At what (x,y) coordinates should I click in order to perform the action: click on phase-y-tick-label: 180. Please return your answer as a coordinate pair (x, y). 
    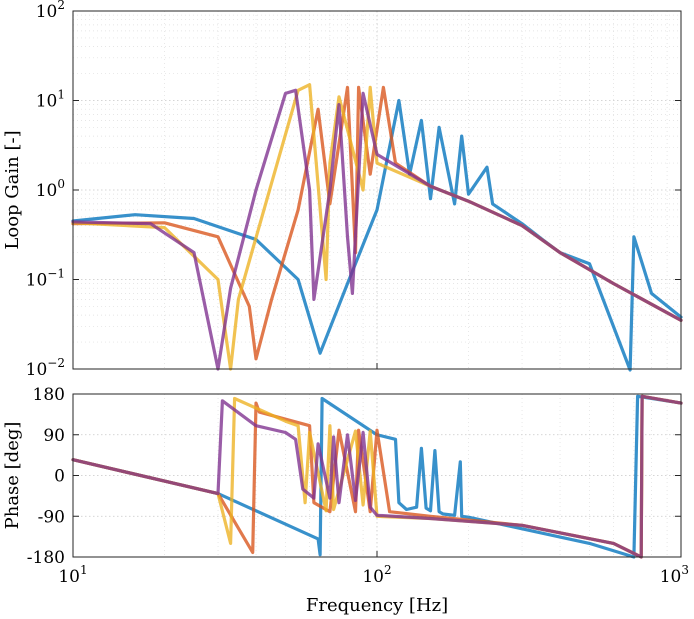
    Looking at the image, I should click on (49, 395).